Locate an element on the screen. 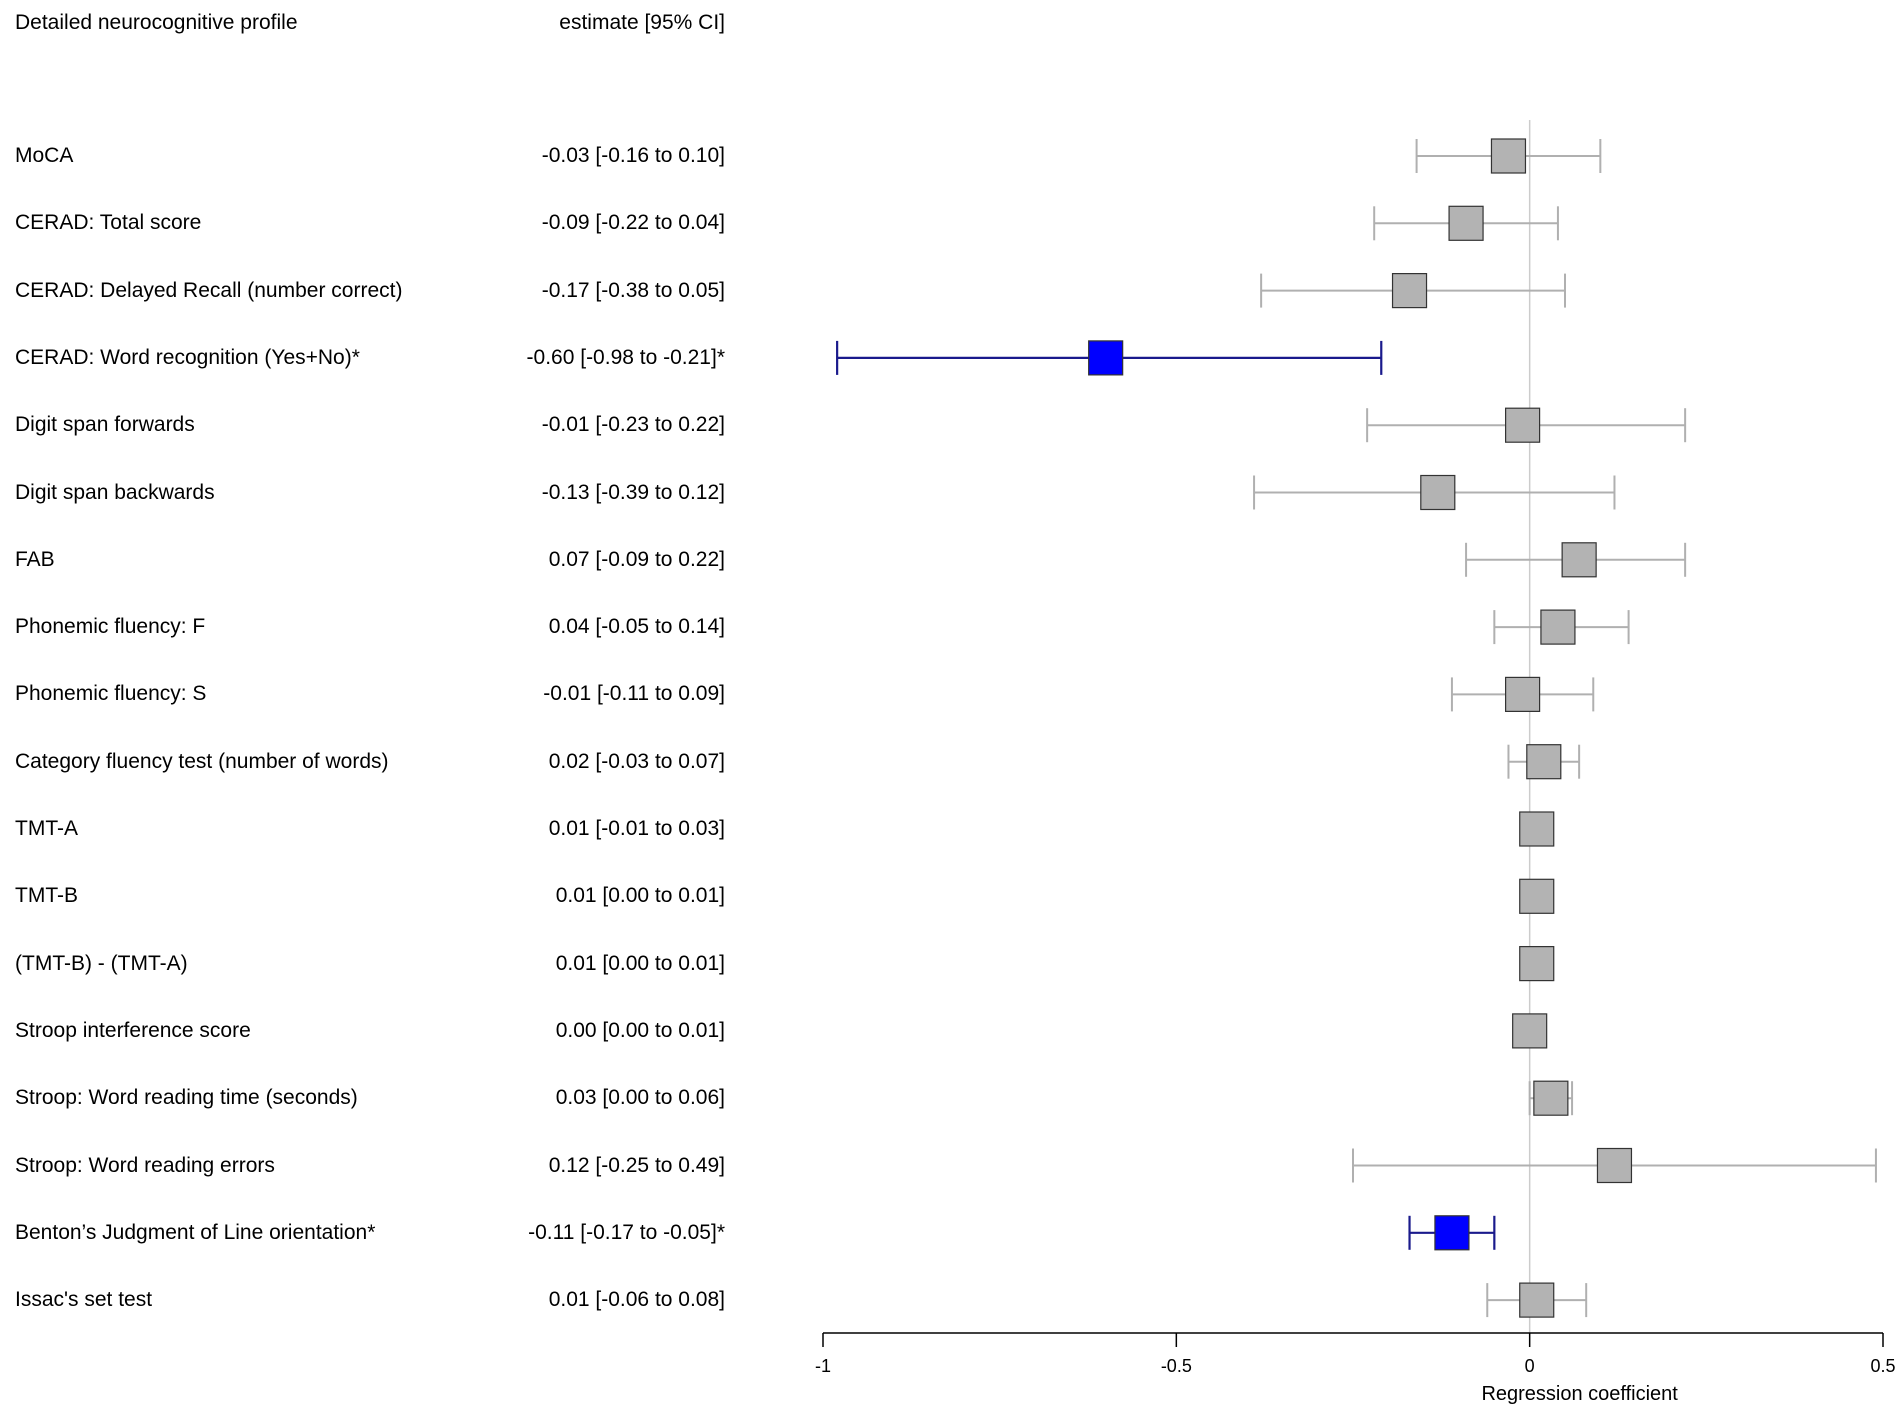  row-estimate: 0.12 [-0.25 to 0.49] is located at coordinates (636, 1165).